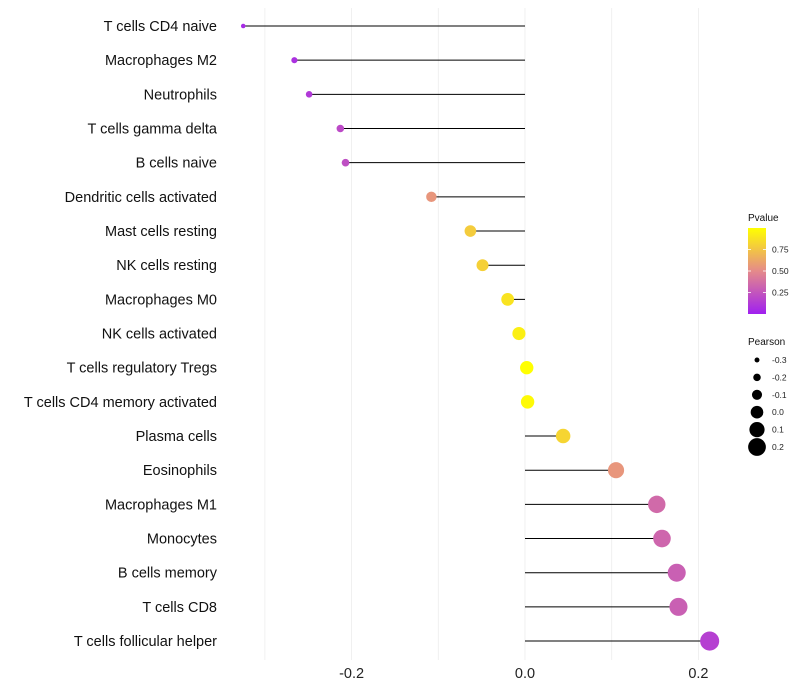 The width and height of the screenshot is (800, 700). I want to click on category-label-1: Macrophages M2, so click(161, 61).